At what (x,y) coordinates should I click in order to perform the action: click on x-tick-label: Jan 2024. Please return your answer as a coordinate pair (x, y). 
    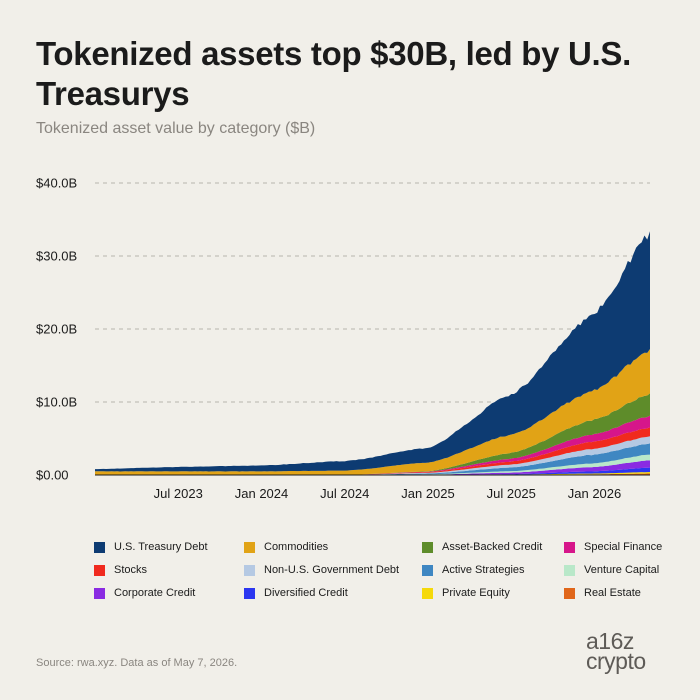
    Looking at the image, I should click on (262, 493).